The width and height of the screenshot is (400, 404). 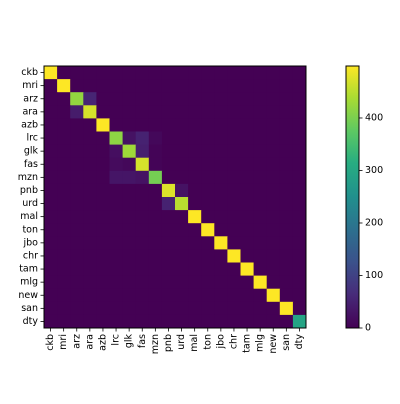 What do you see at coordinates (195, 86) in the screenshot?
I see `heatmap-cell-mri-mal` at bounding box center [195, 86].